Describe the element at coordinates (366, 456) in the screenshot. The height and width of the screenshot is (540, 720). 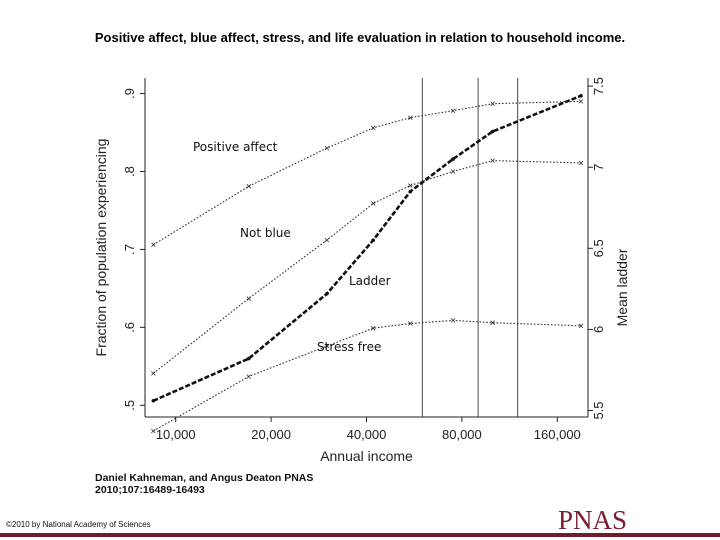
I see `x-axis-title: Annual income` at that location.